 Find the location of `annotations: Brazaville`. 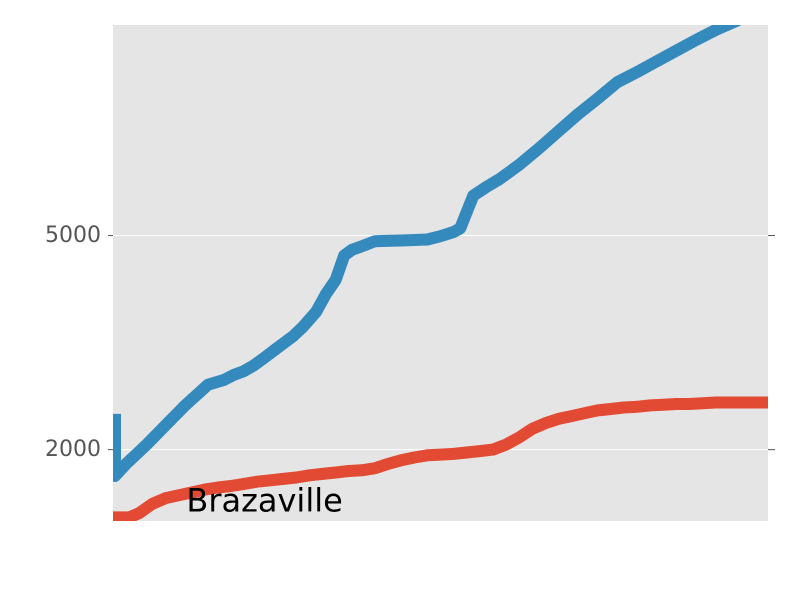

annotations: Brazaville is located at coordinates (264, 500).